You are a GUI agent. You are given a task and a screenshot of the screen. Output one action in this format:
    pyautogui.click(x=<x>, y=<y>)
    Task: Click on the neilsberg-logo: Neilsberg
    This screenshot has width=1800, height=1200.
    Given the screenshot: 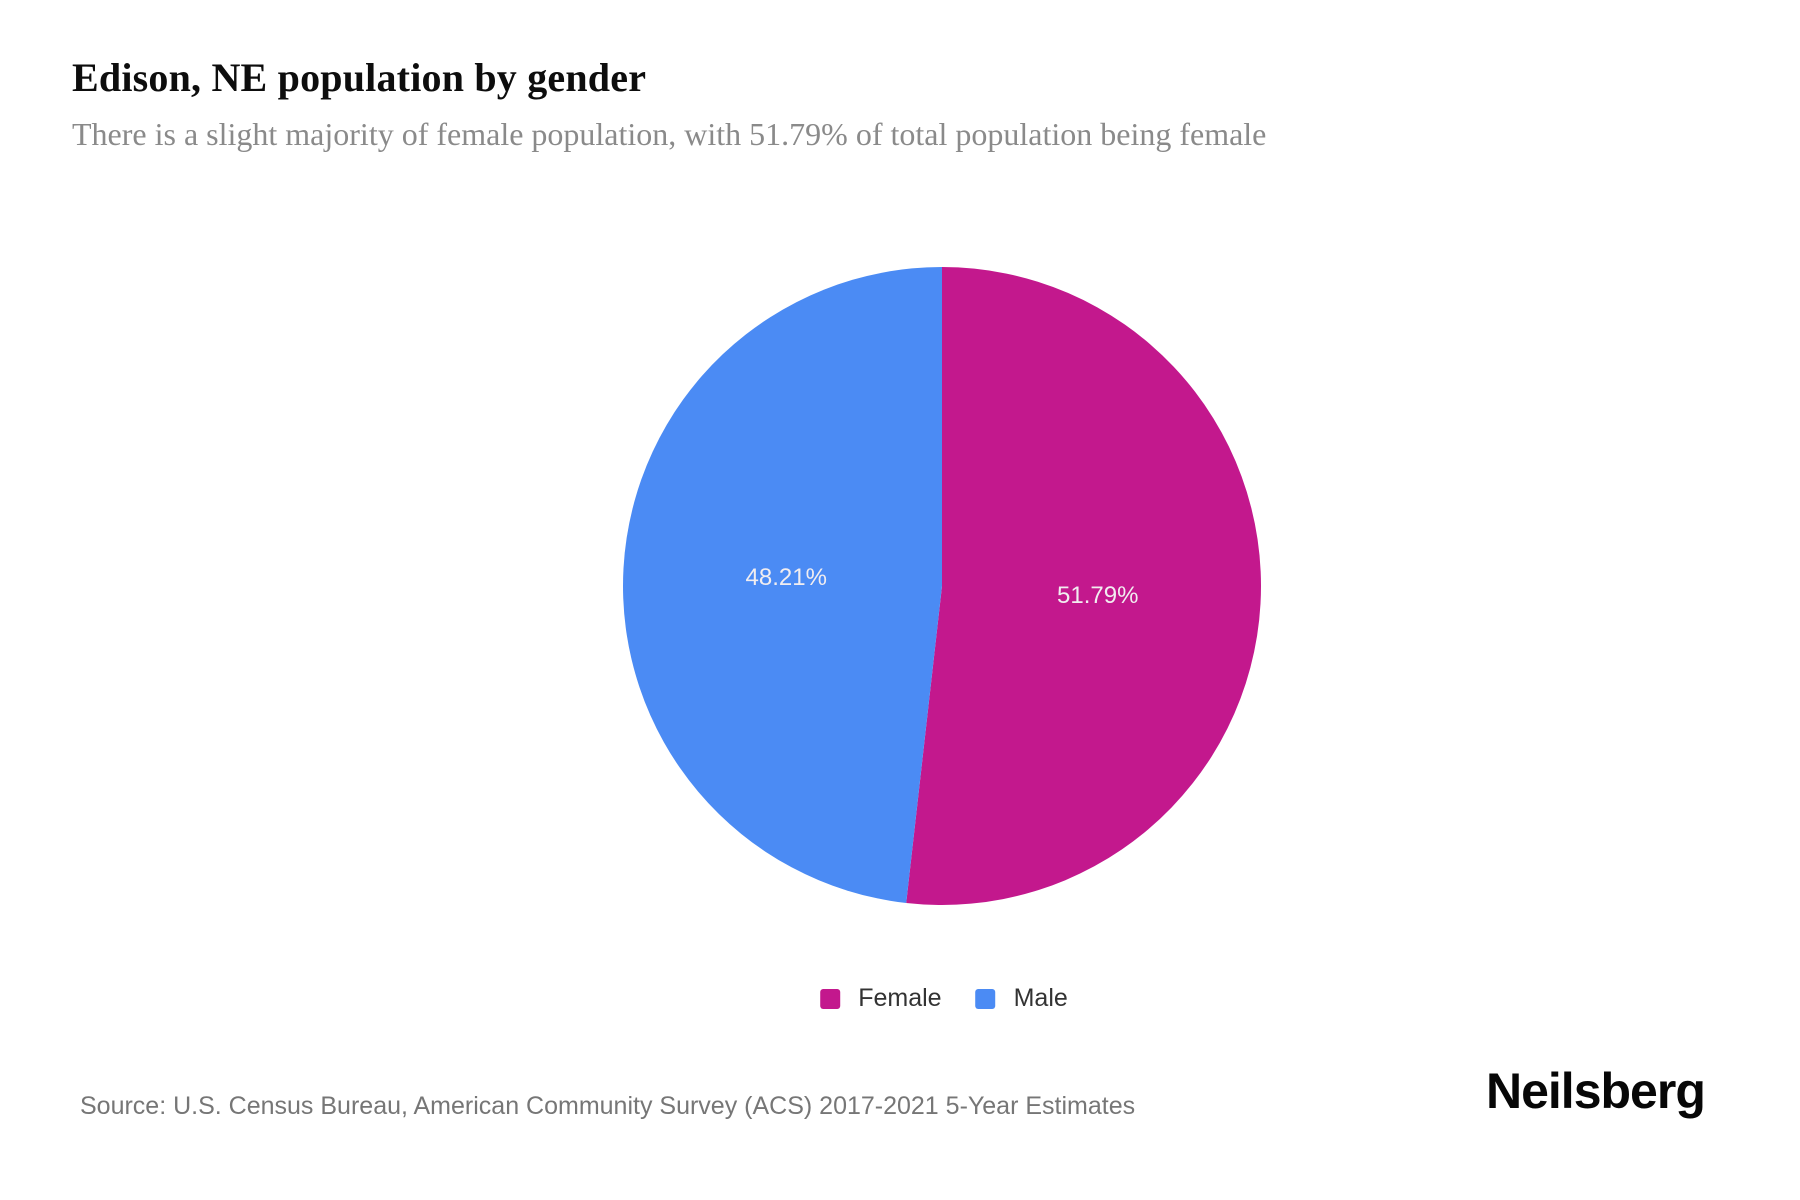 What is the action you would take?
    pyautogui.click(x=1596, y=1091)
    